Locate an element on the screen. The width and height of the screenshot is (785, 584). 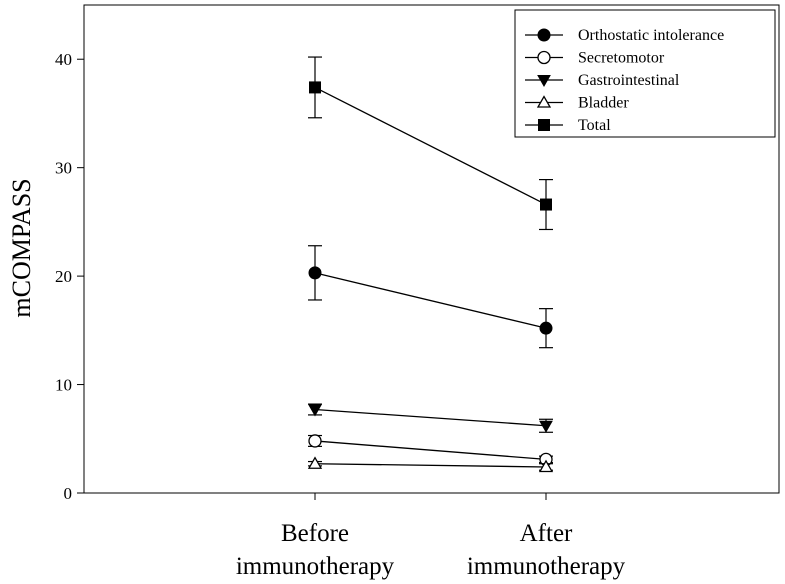
legend-label: Bladder is located at coordinates (603, 103).